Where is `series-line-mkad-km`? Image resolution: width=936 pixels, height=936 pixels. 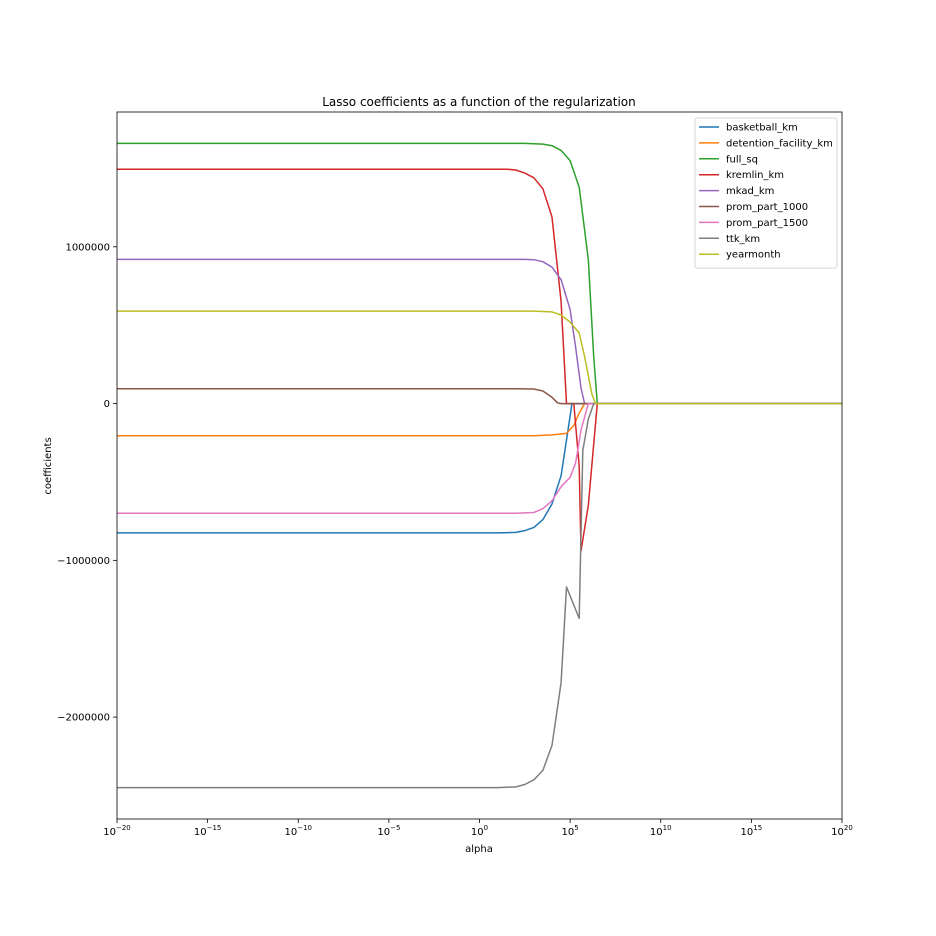
series-line-mkad-km is located at coordinates (479, 331).